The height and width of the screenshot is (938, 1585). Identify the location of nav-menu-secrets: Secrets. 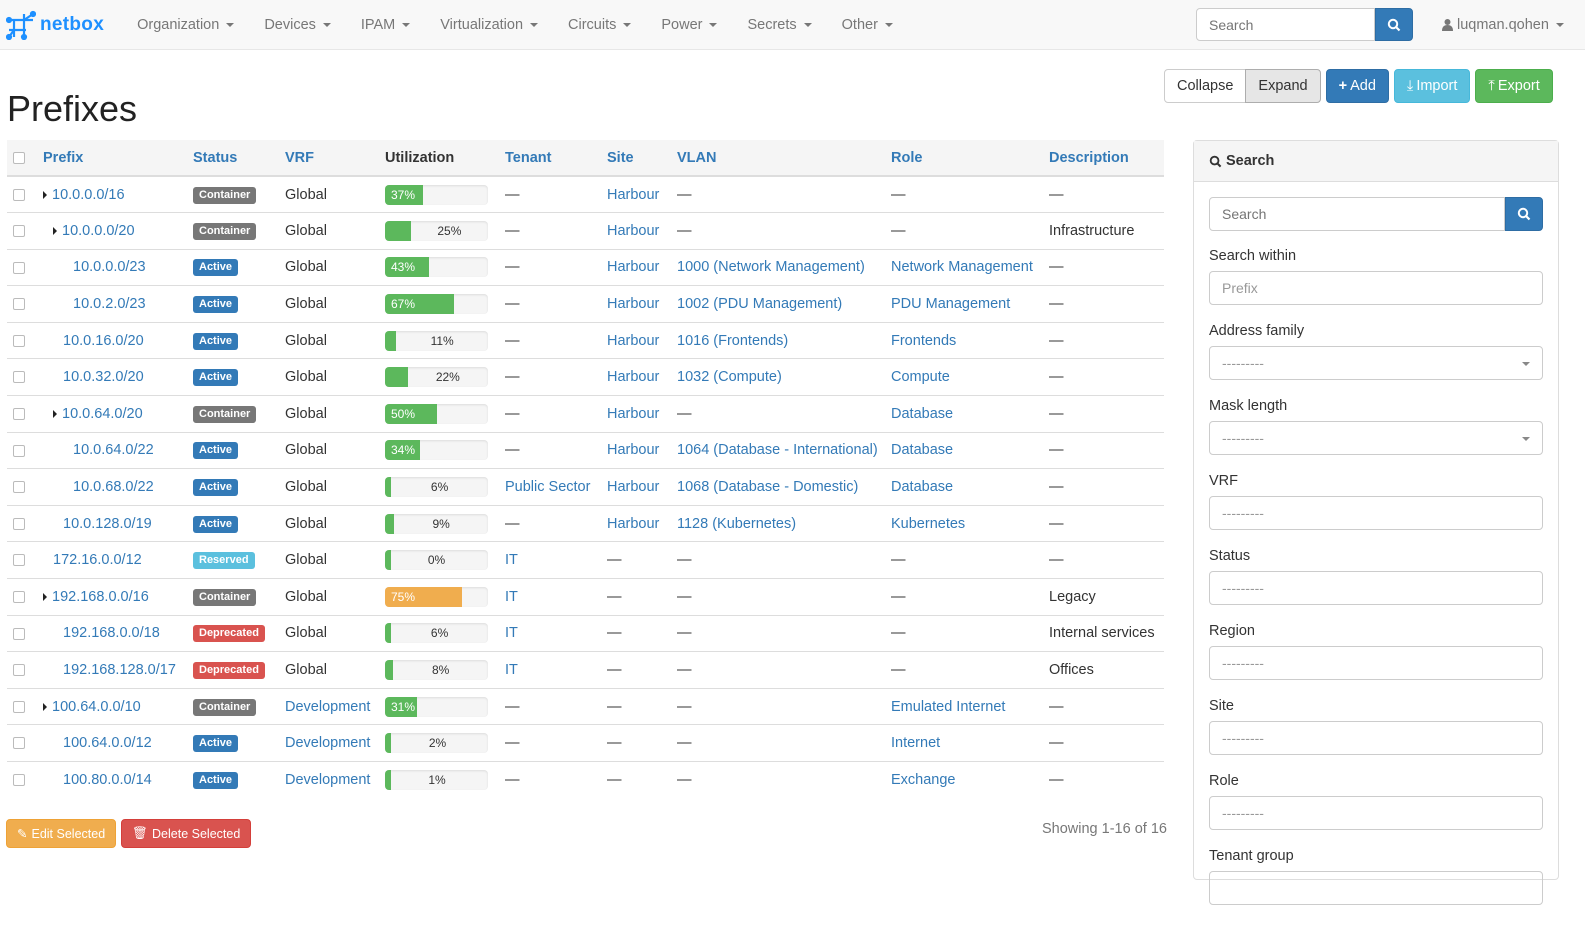
(779, 25).